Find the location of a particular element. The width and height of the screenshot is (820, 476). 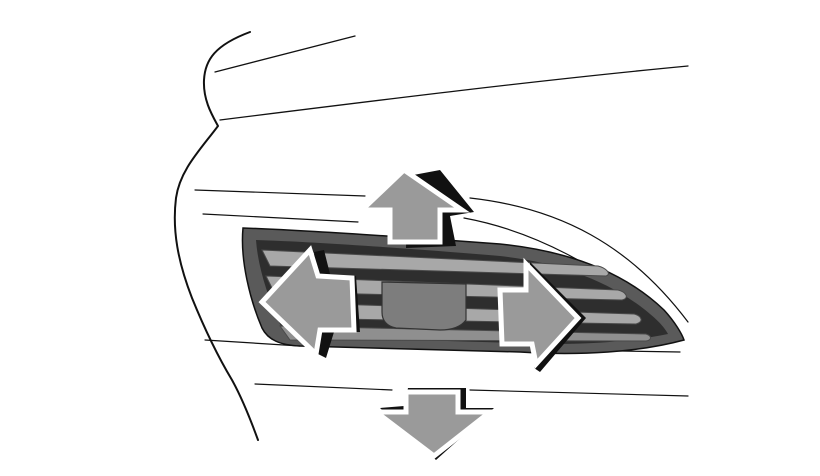

vent-adjustment-knob is located at coordinates (424, 306).